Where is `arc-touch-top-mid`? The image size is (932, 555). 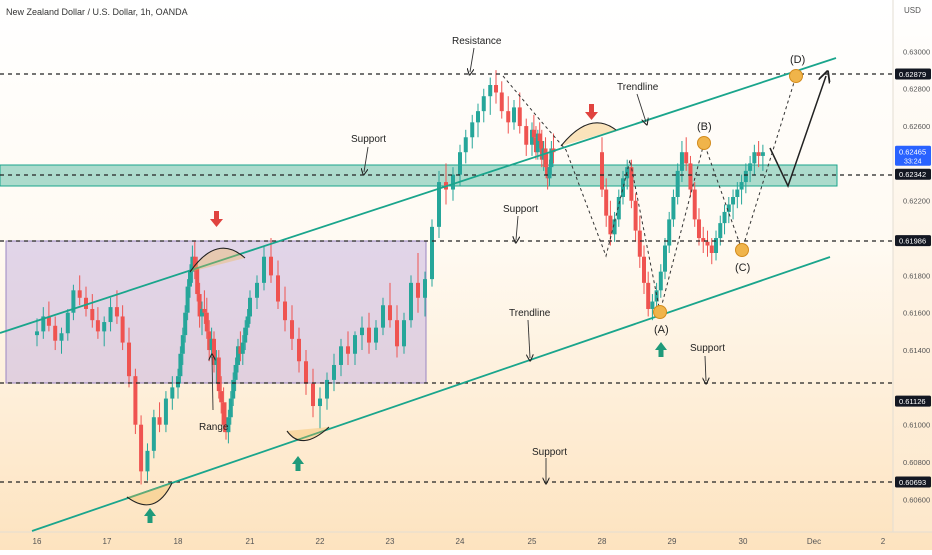 arc-touch-top-mid is located at coordinates (588, 134).